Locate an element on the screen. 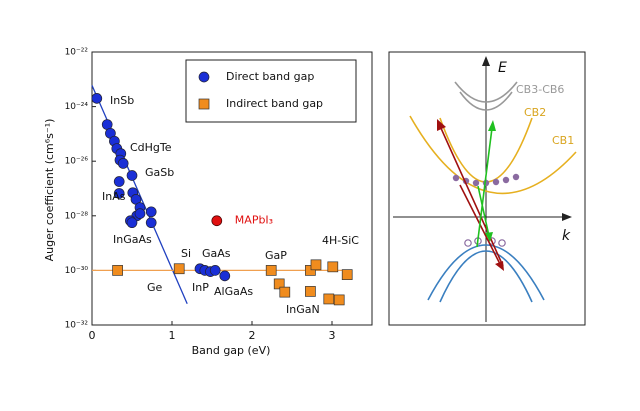 Image resolution: width=640 pixels, height=411 pixels. band-vb1 is located at coordinates (486, 272).